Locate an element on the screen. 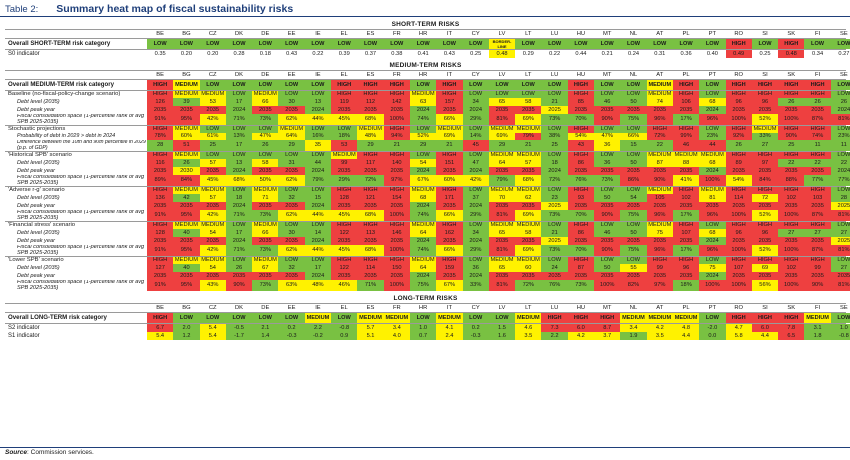 This screenshot has width=850, height=460. scenario-indicator-row-cell: 67% is located at coordinates (423, 180).